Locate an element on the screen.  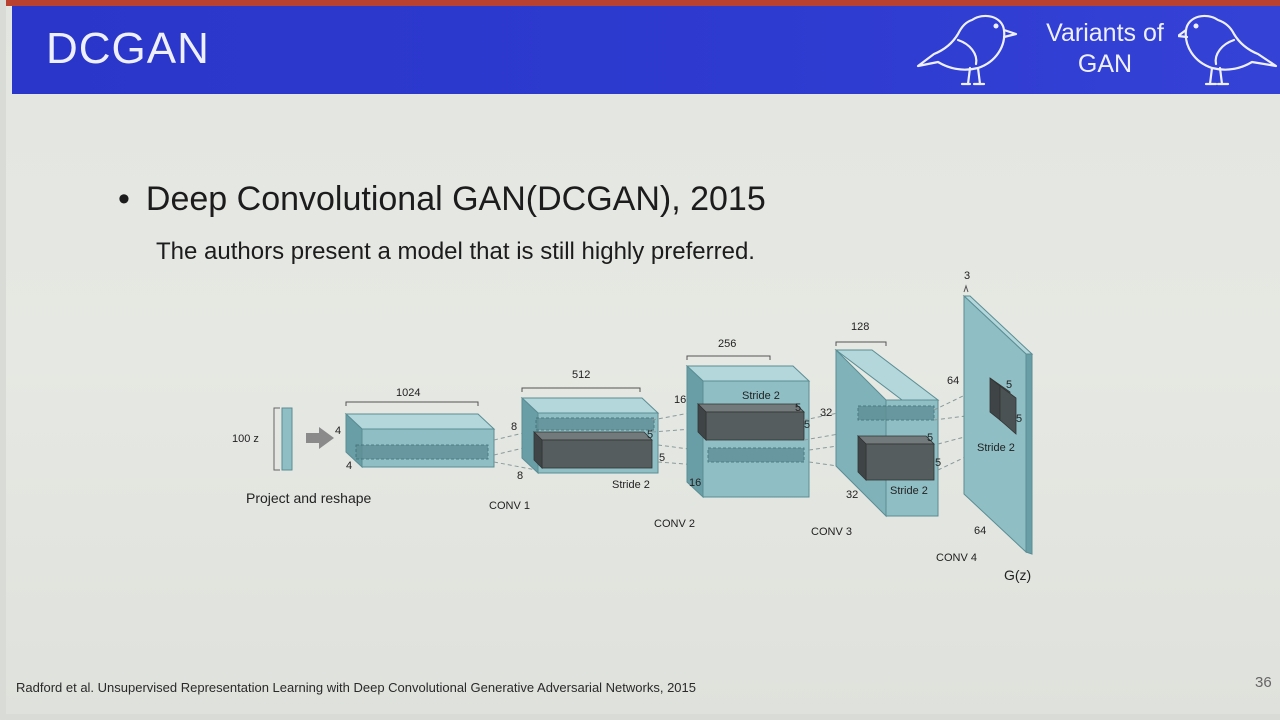
z-bracket is located at coordinates (276, 439).